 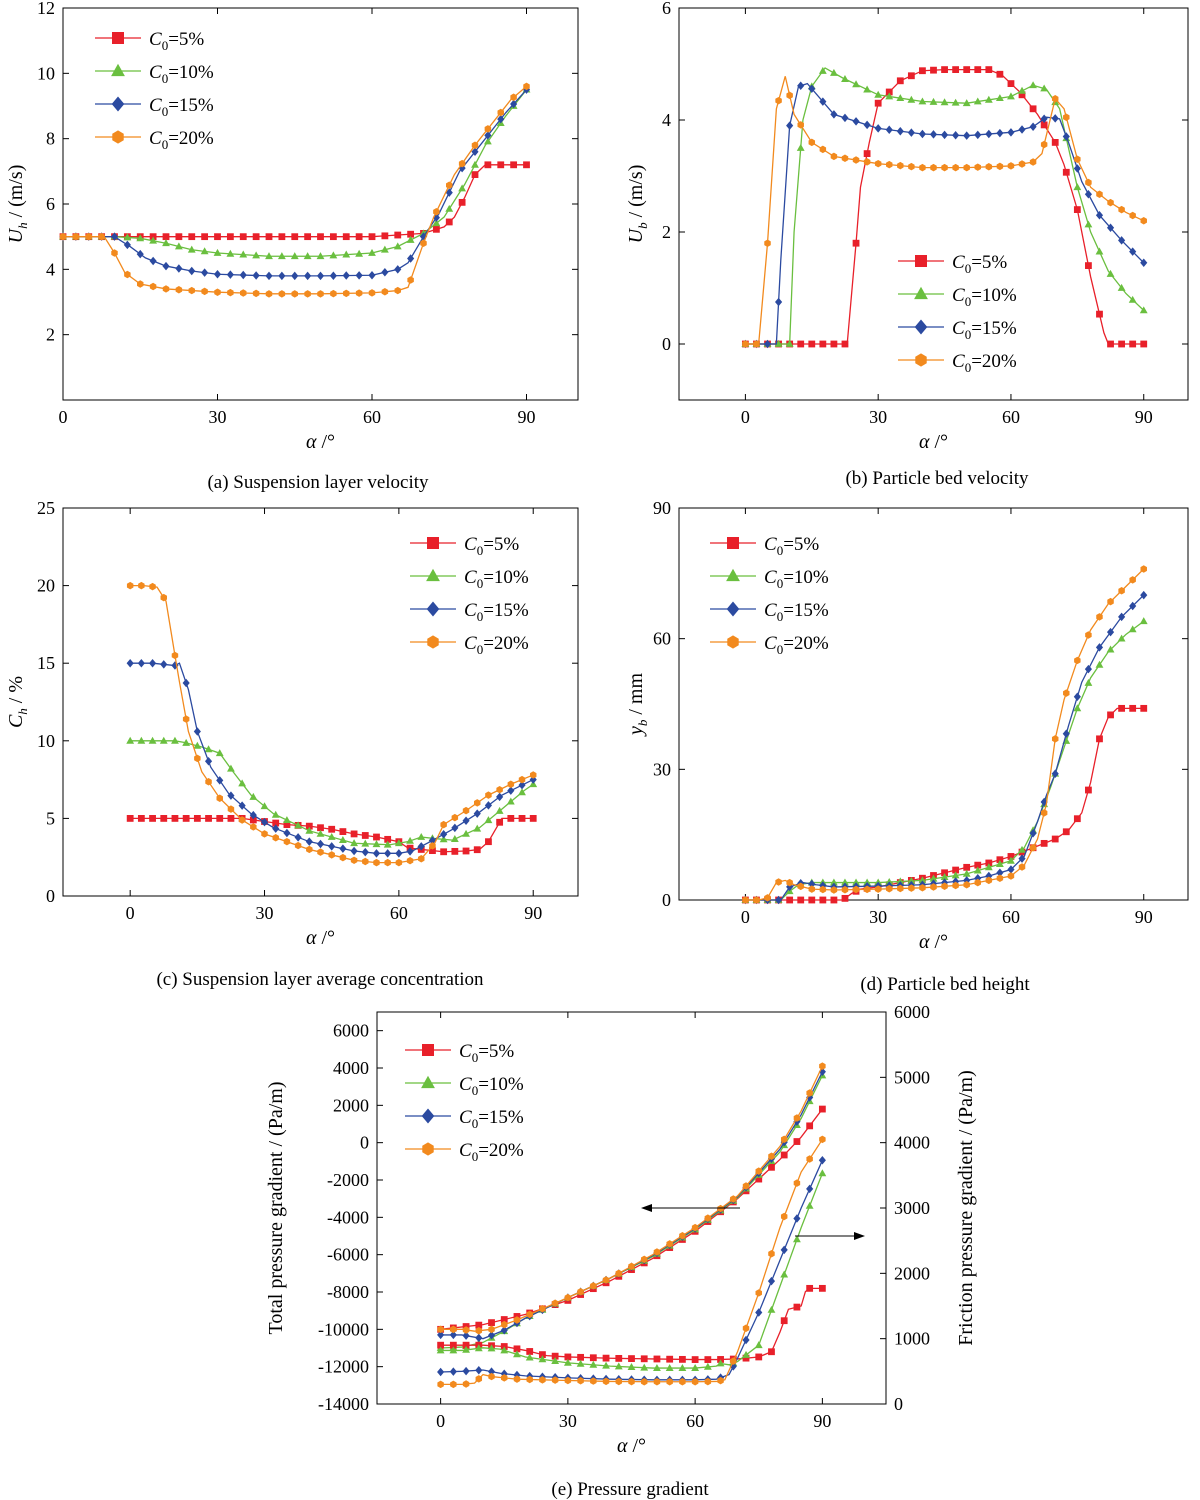 What do you see at coordinates (791, 546) in the screenshot?
I see `legend-label: C0=5%` at bounding box center [791, 546].